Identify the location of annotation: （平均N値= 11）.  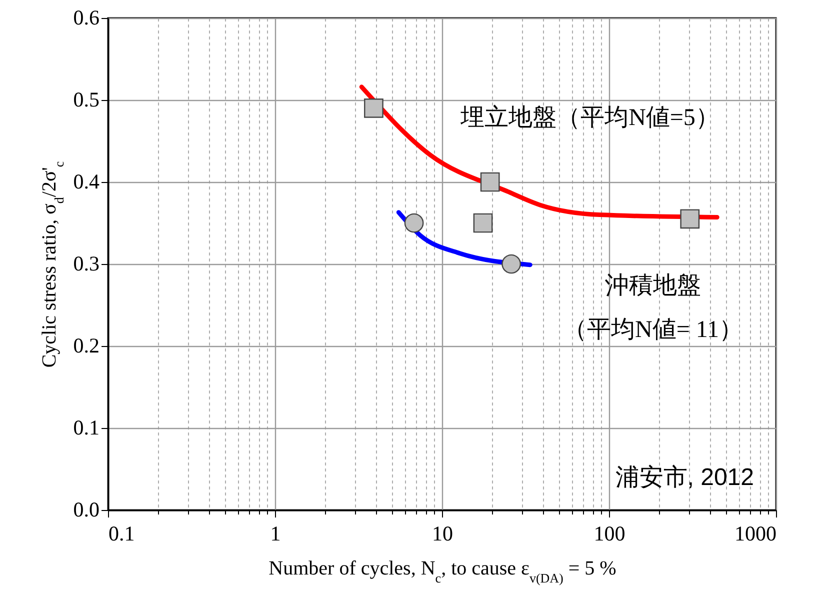
(653, 330).